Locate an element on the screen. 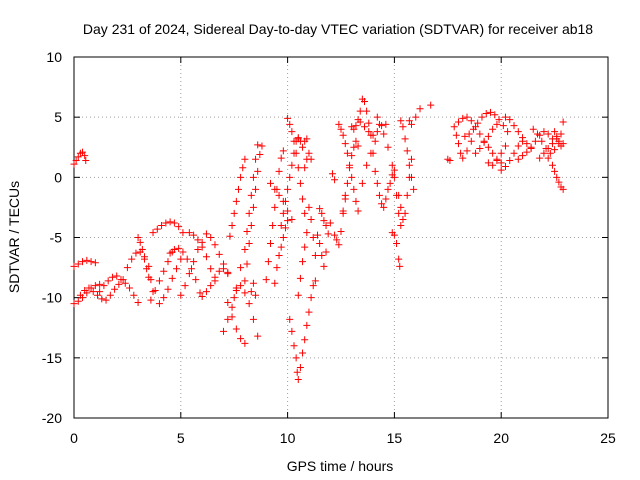 The image size is (640, 480). x-tick-label: 25 is located at coordinates (608, 438).